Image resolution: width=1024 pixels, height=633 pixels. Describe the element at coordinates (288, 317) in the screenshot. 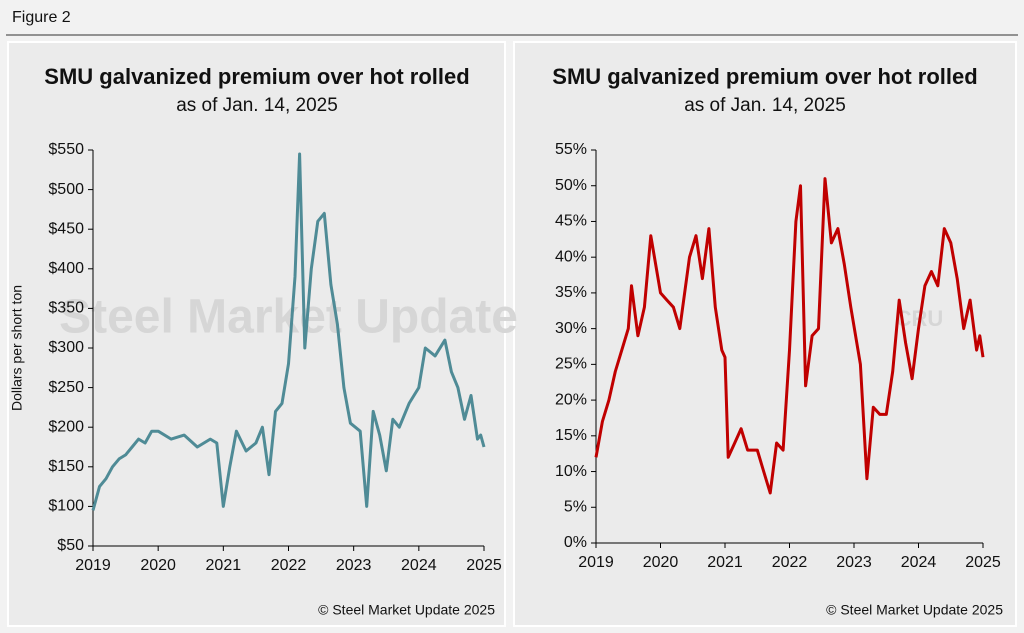

I see `watermark: Steel Market Update` at that location.